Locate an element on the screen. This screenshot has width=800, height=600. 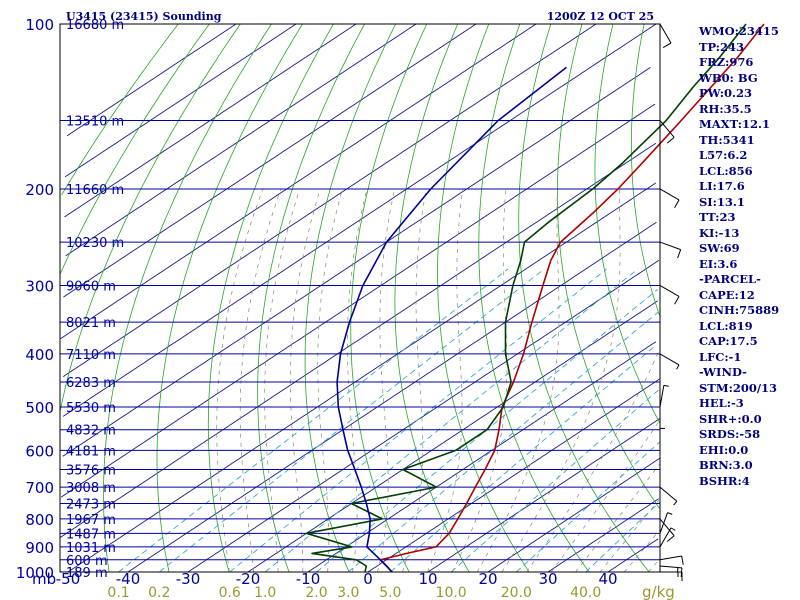
mixing-ratio-label: 5.0 is located at coordinates (390, 592).